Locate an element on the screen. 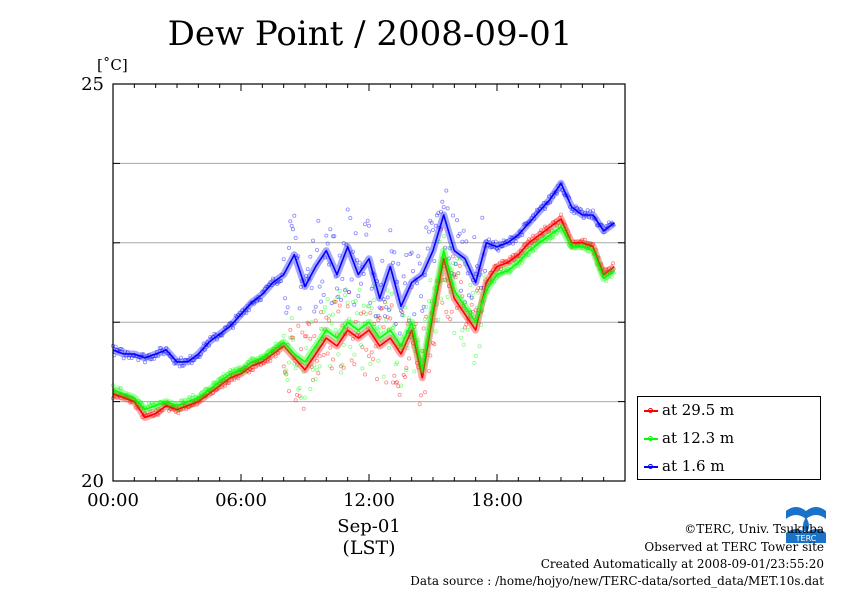 The image size is (842, 595). x-tick-label: 06:00 is located at coordinates (241, 500).